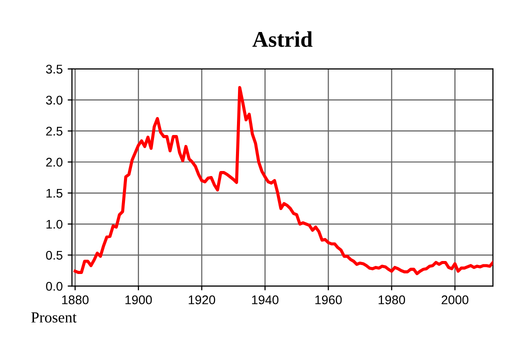 The height and width of the screenshot is (343, 514). Describe the element at coordinates (202, 299) in the screenshot. I see `x-tick-label: 1920` at that location.